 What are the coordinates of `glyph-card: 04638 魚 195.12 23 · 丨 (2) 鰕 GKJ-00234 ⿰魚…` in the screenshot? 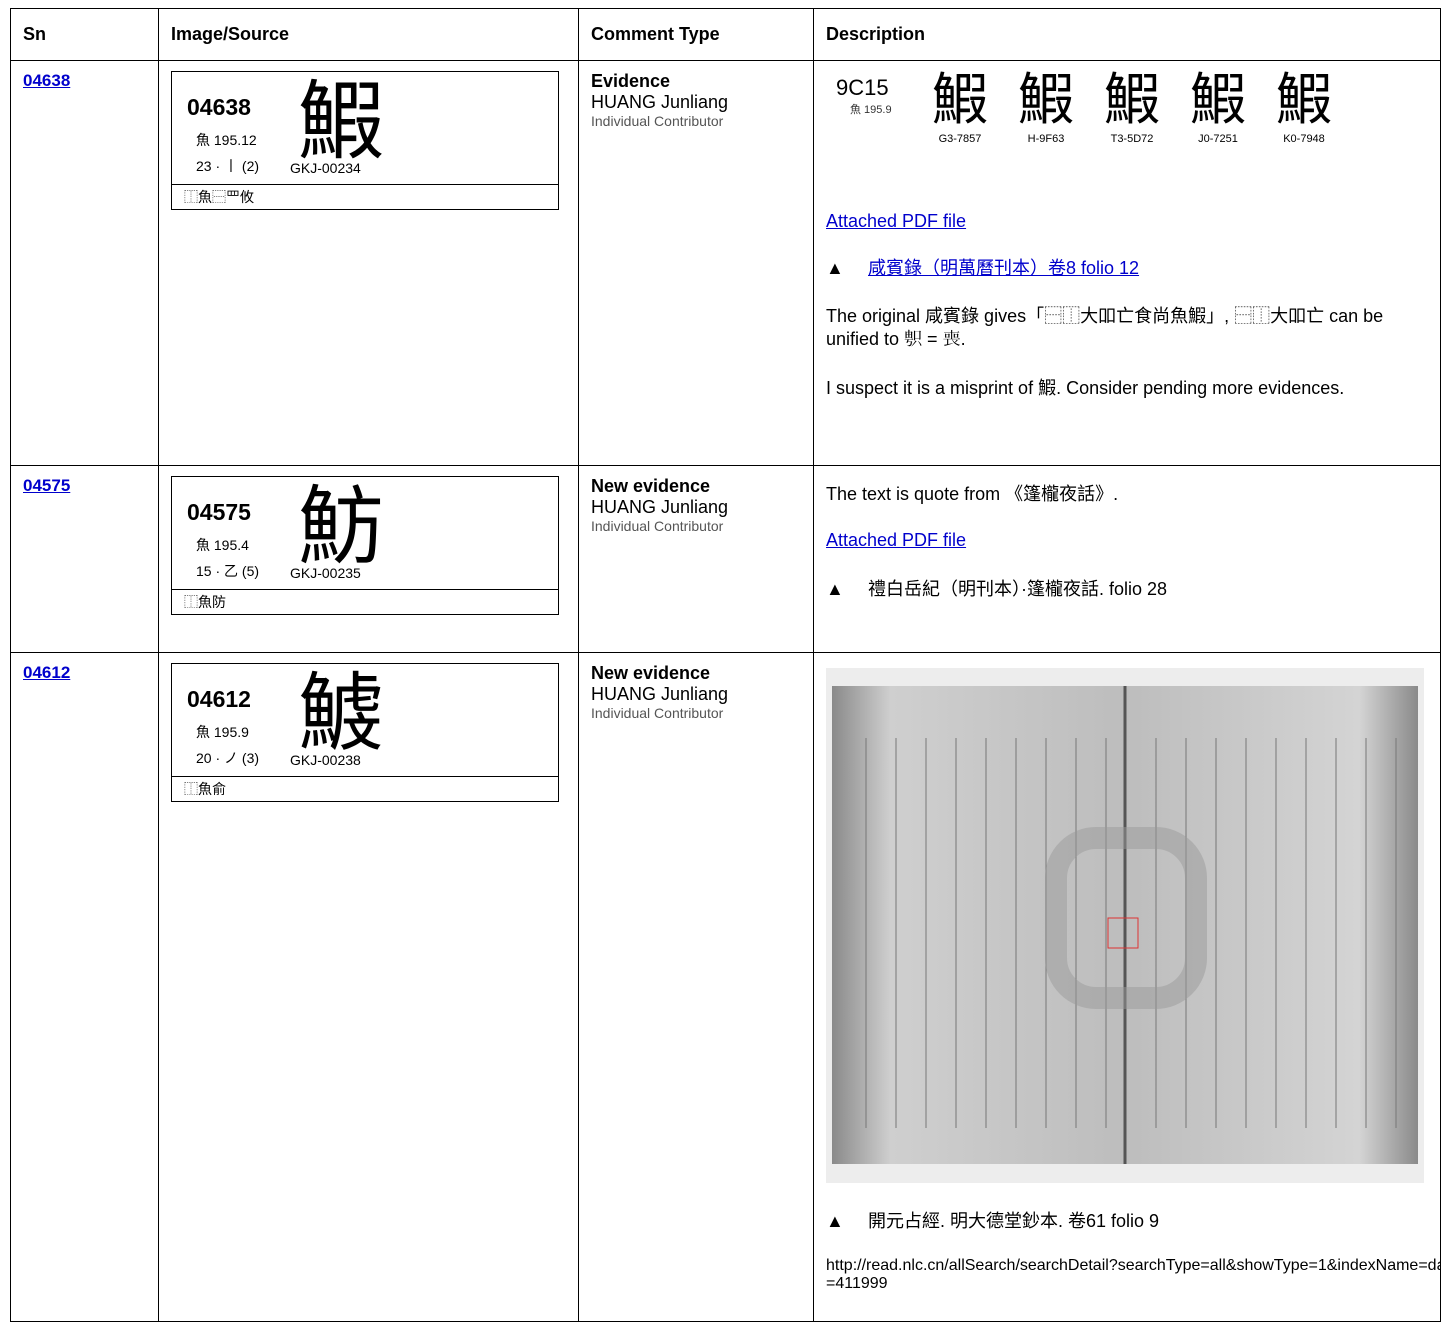 It's located at (365, 140).